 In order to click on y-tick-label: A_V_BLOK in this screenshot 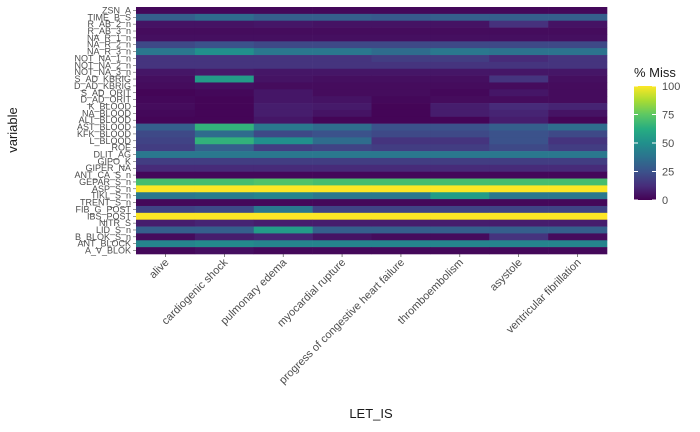, I will do `click(108, 251)`.